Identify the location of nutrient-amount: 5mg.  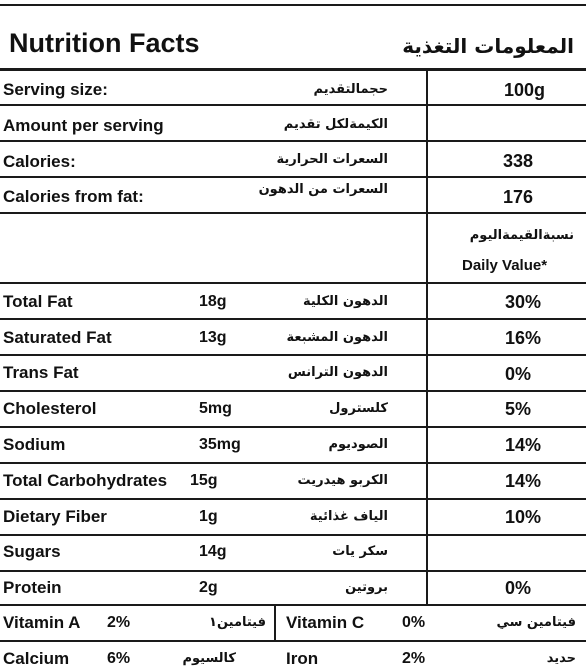
(215, 408).